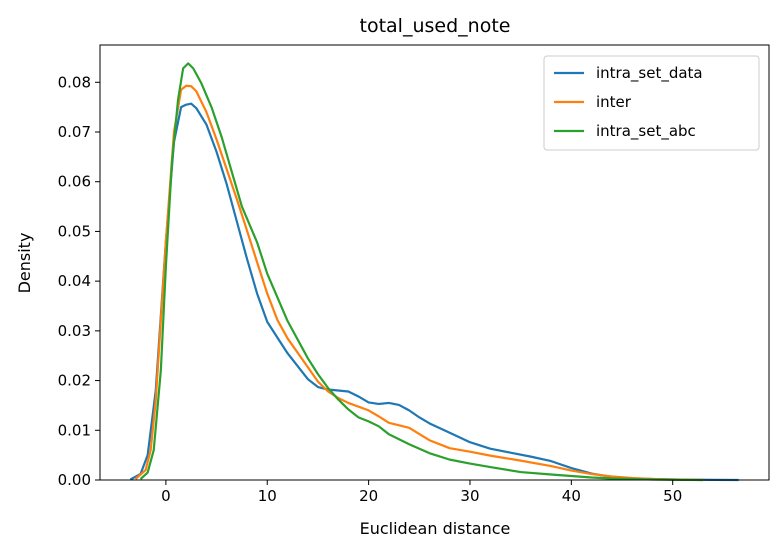 Image resolution: width=783 pixels, height=554 pixels. What do you see at coordinates (166, 496) in the screenshot?
I see `x-tick-label: 0` at bounding box center [166, 496].